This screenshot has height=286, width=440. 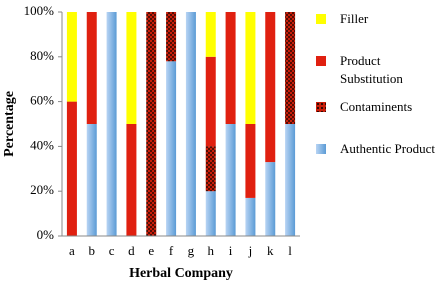 What do you see at coordinates (270, 250) in the screenshot?
I see `x-tick-label: k` at bounding box center [270, 250].